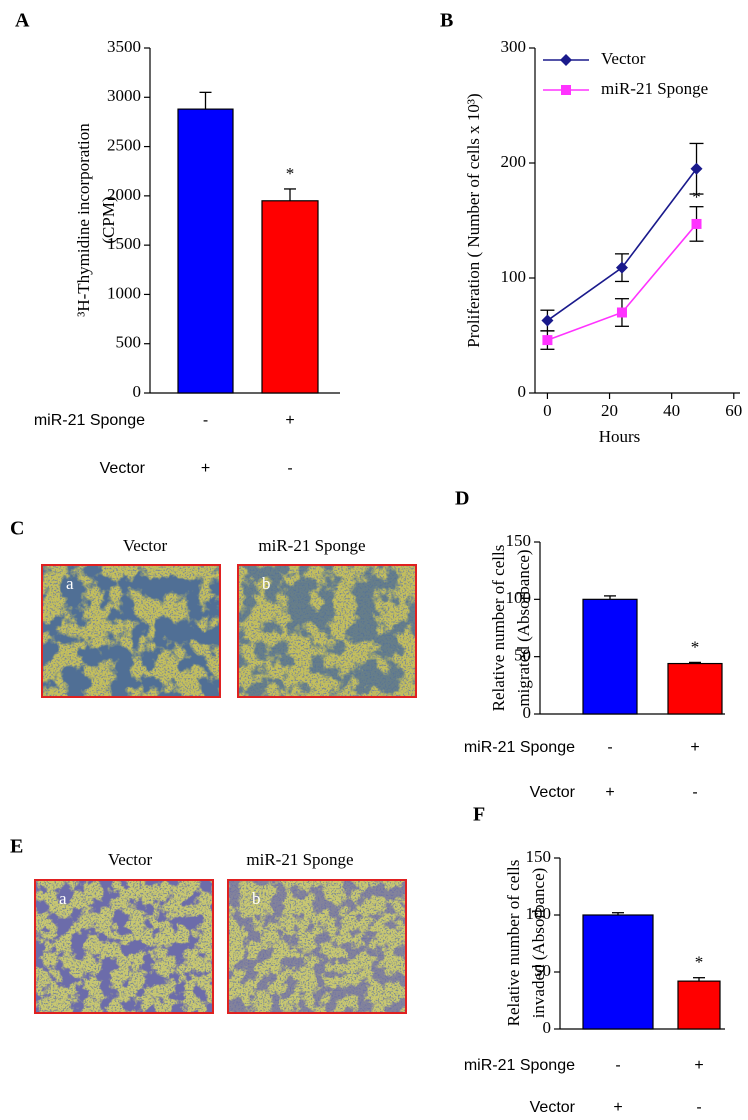 The image size is (748, 1120). Describe the element at coordinates (124, 144) in the screenshot. I see `y-tick-label: 2500` at that location.